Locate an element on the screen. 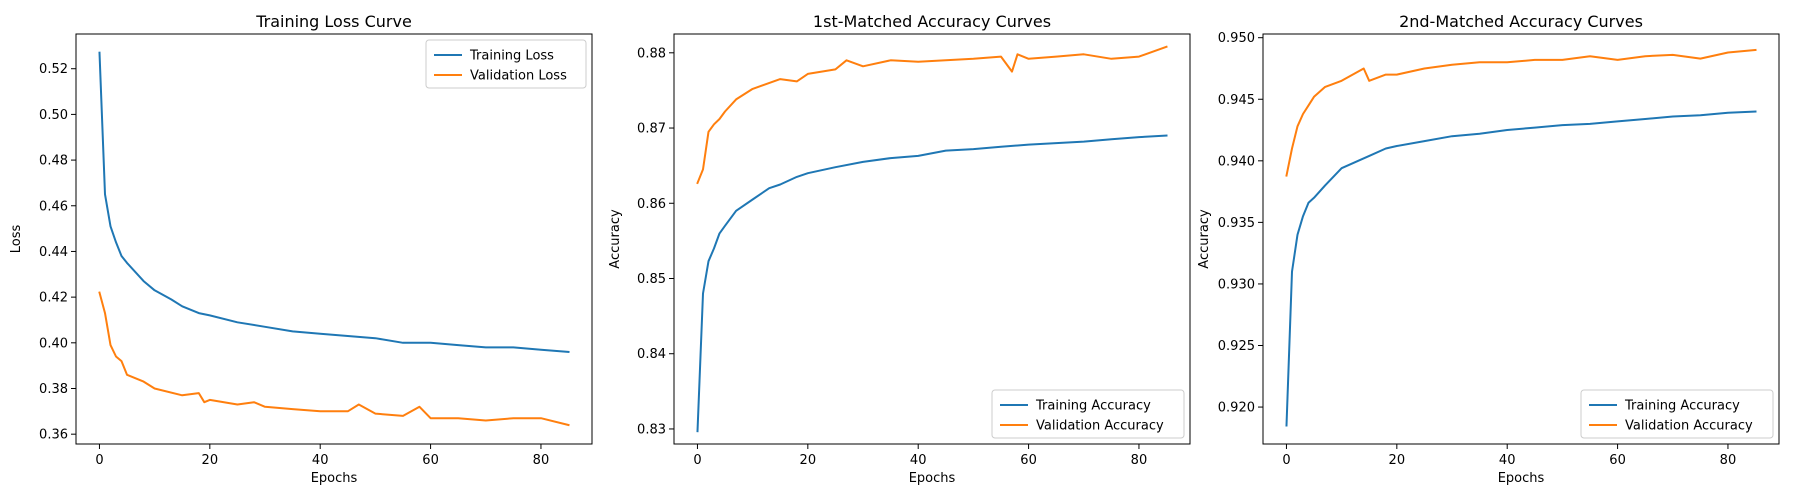  chart-title: Training Loss Curve is located at coordinates (333, 21).